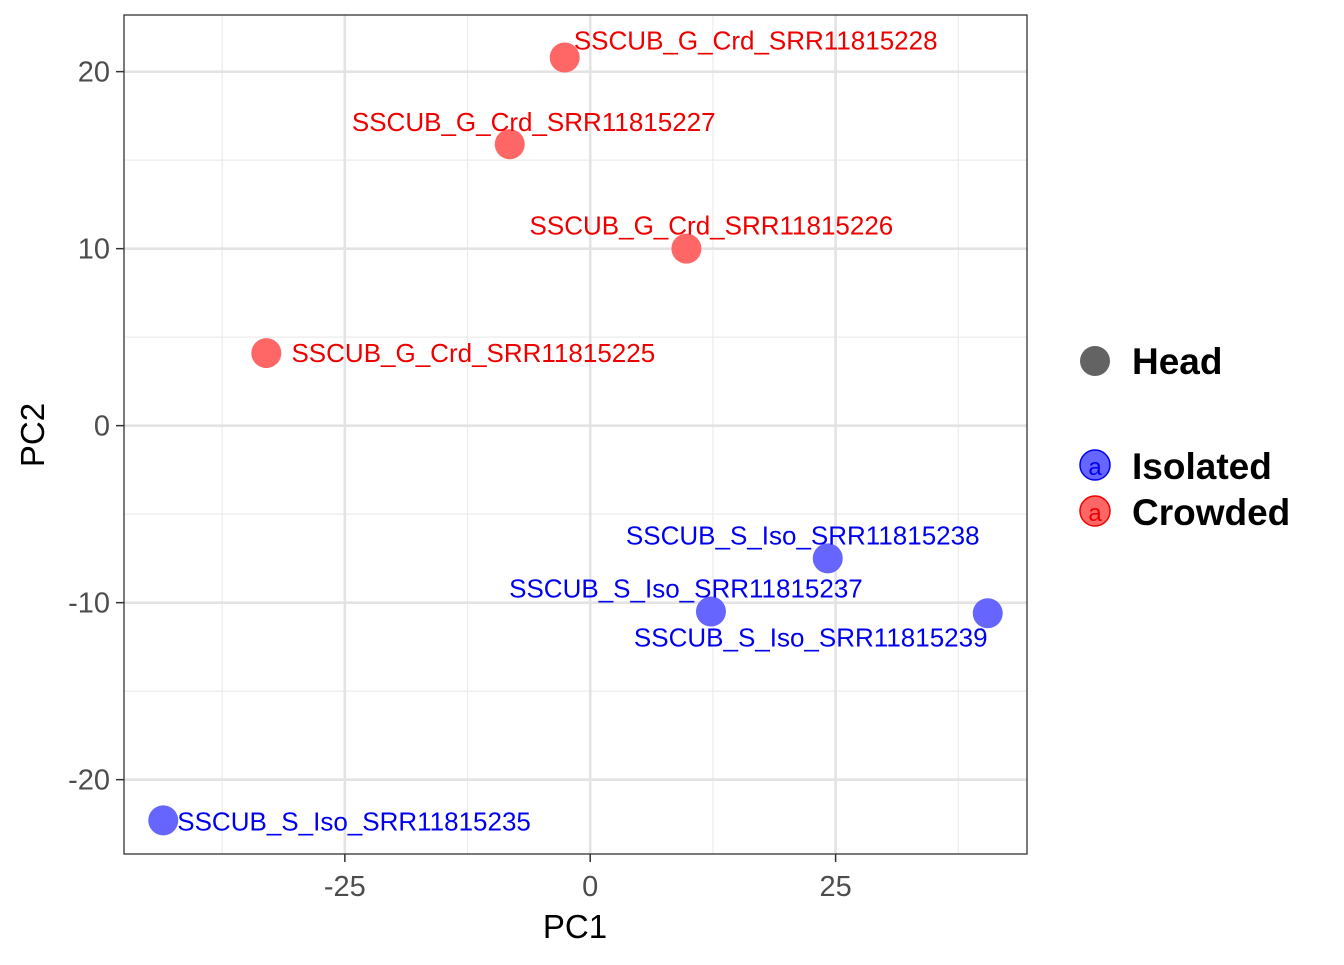 This screenshot has height=965, width=1344. I want to click on x-tick-label: 25, so click(835, 887).